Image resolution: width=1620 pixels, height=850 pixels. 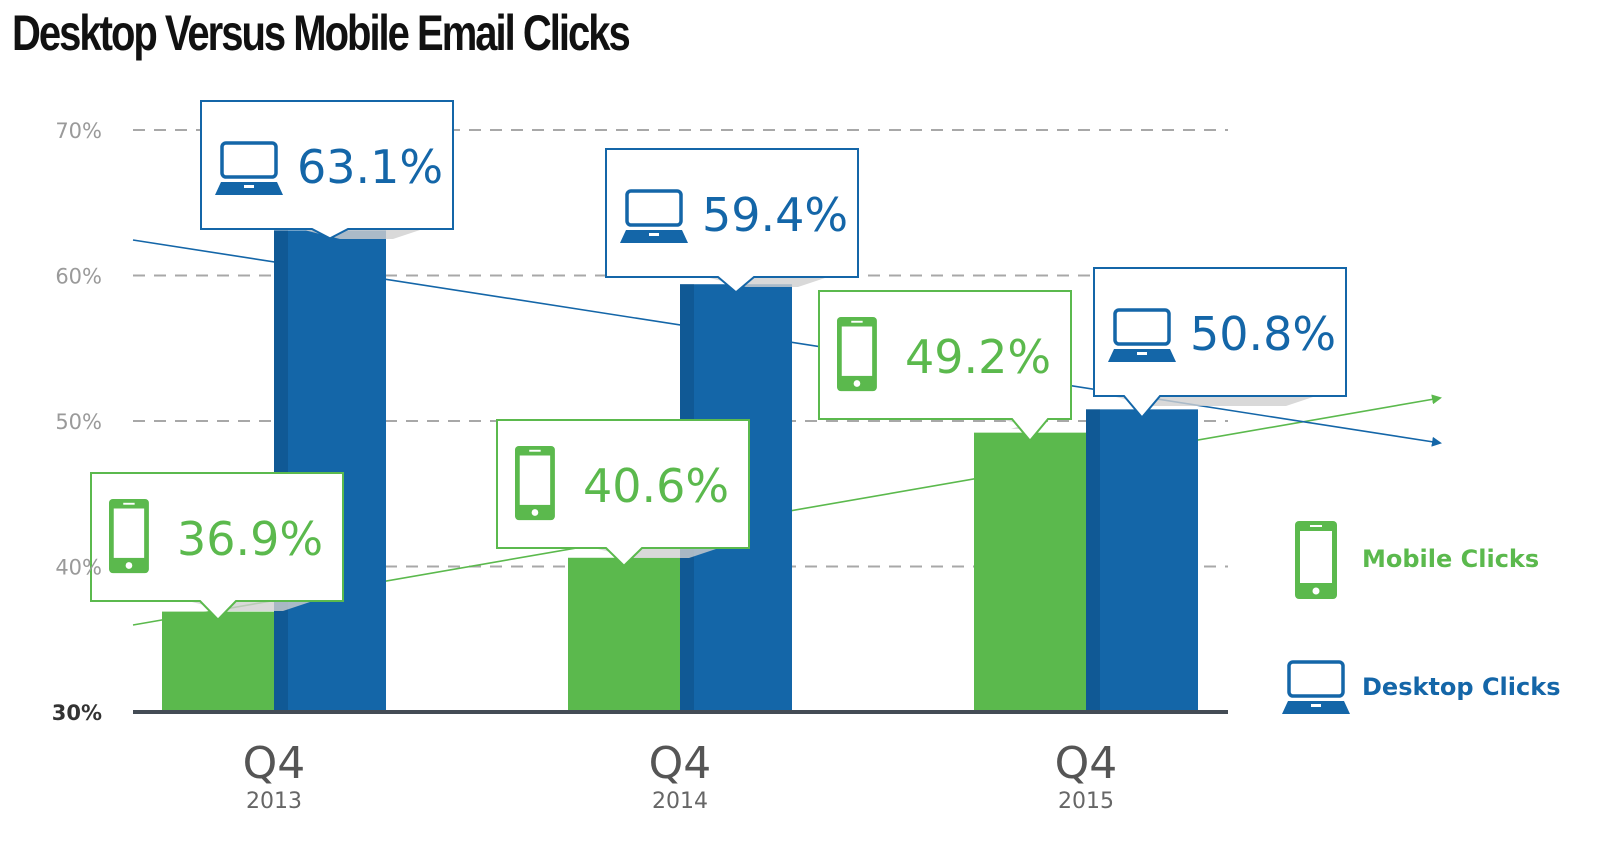 What do you see at coordinates (680, 801) in the screenshot?
I see `x-tick-year: 2014` at bounding box center [680, 801].